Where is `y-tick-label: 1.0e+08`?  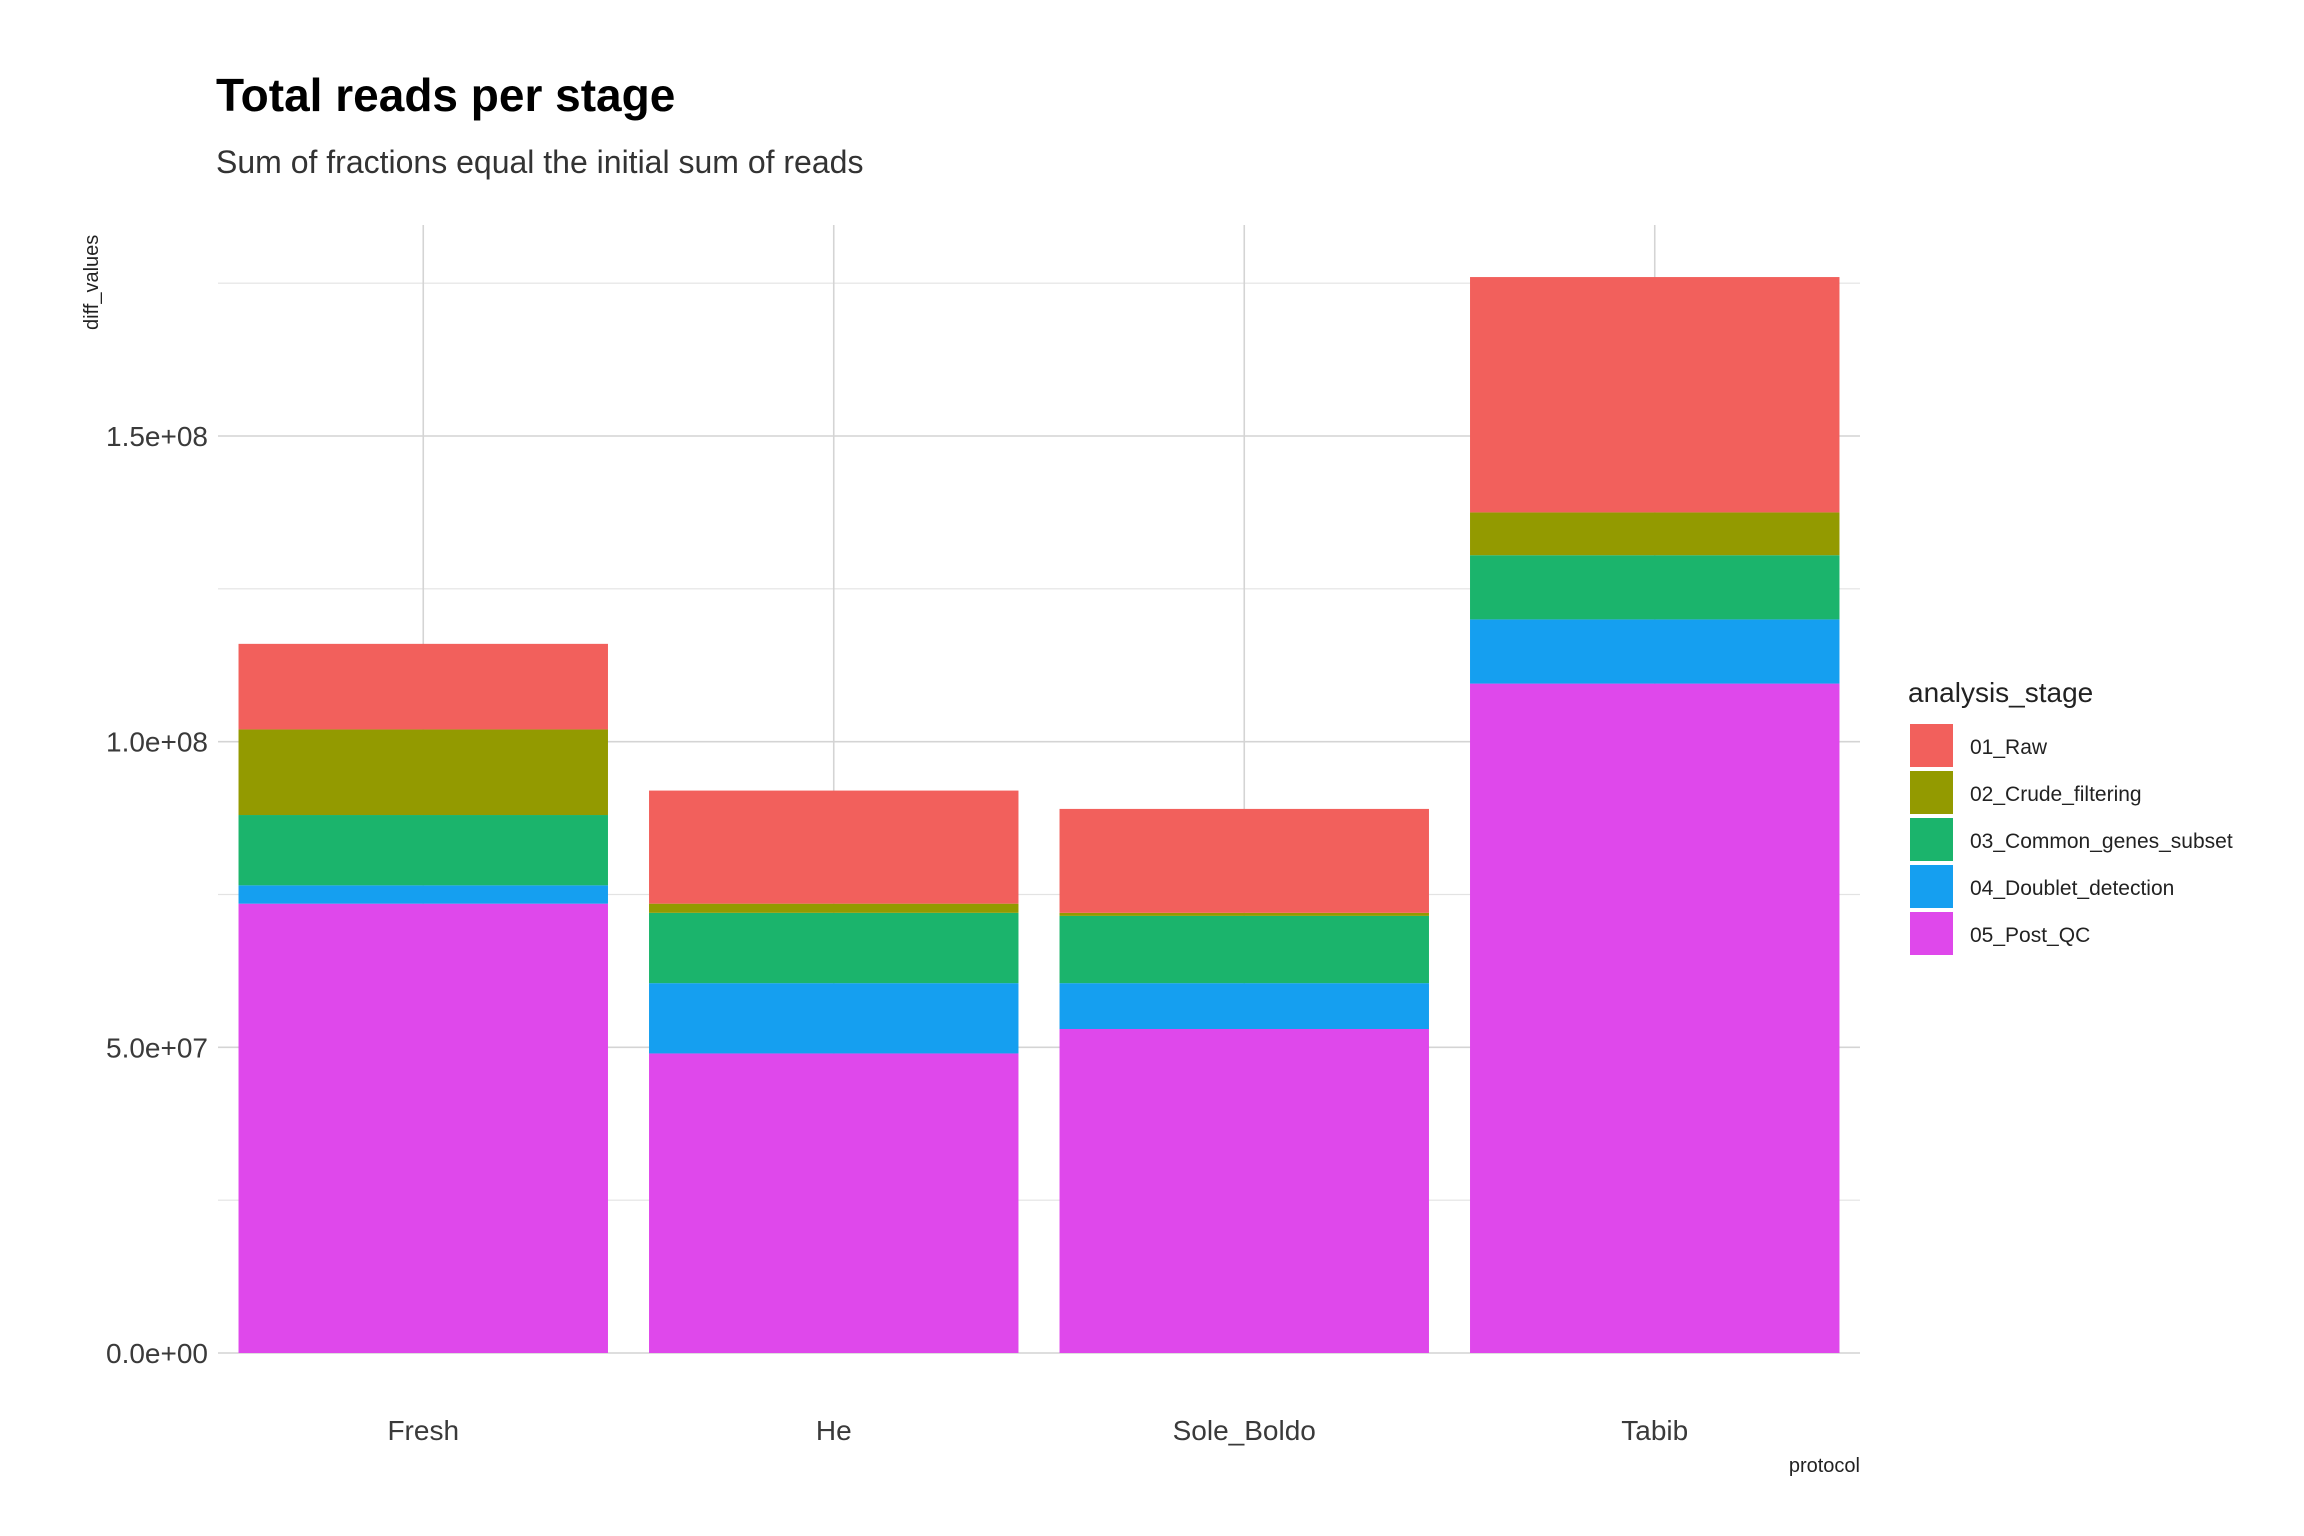 y-tick-label: 1.0e+08 is located at coordinates (157, 742).